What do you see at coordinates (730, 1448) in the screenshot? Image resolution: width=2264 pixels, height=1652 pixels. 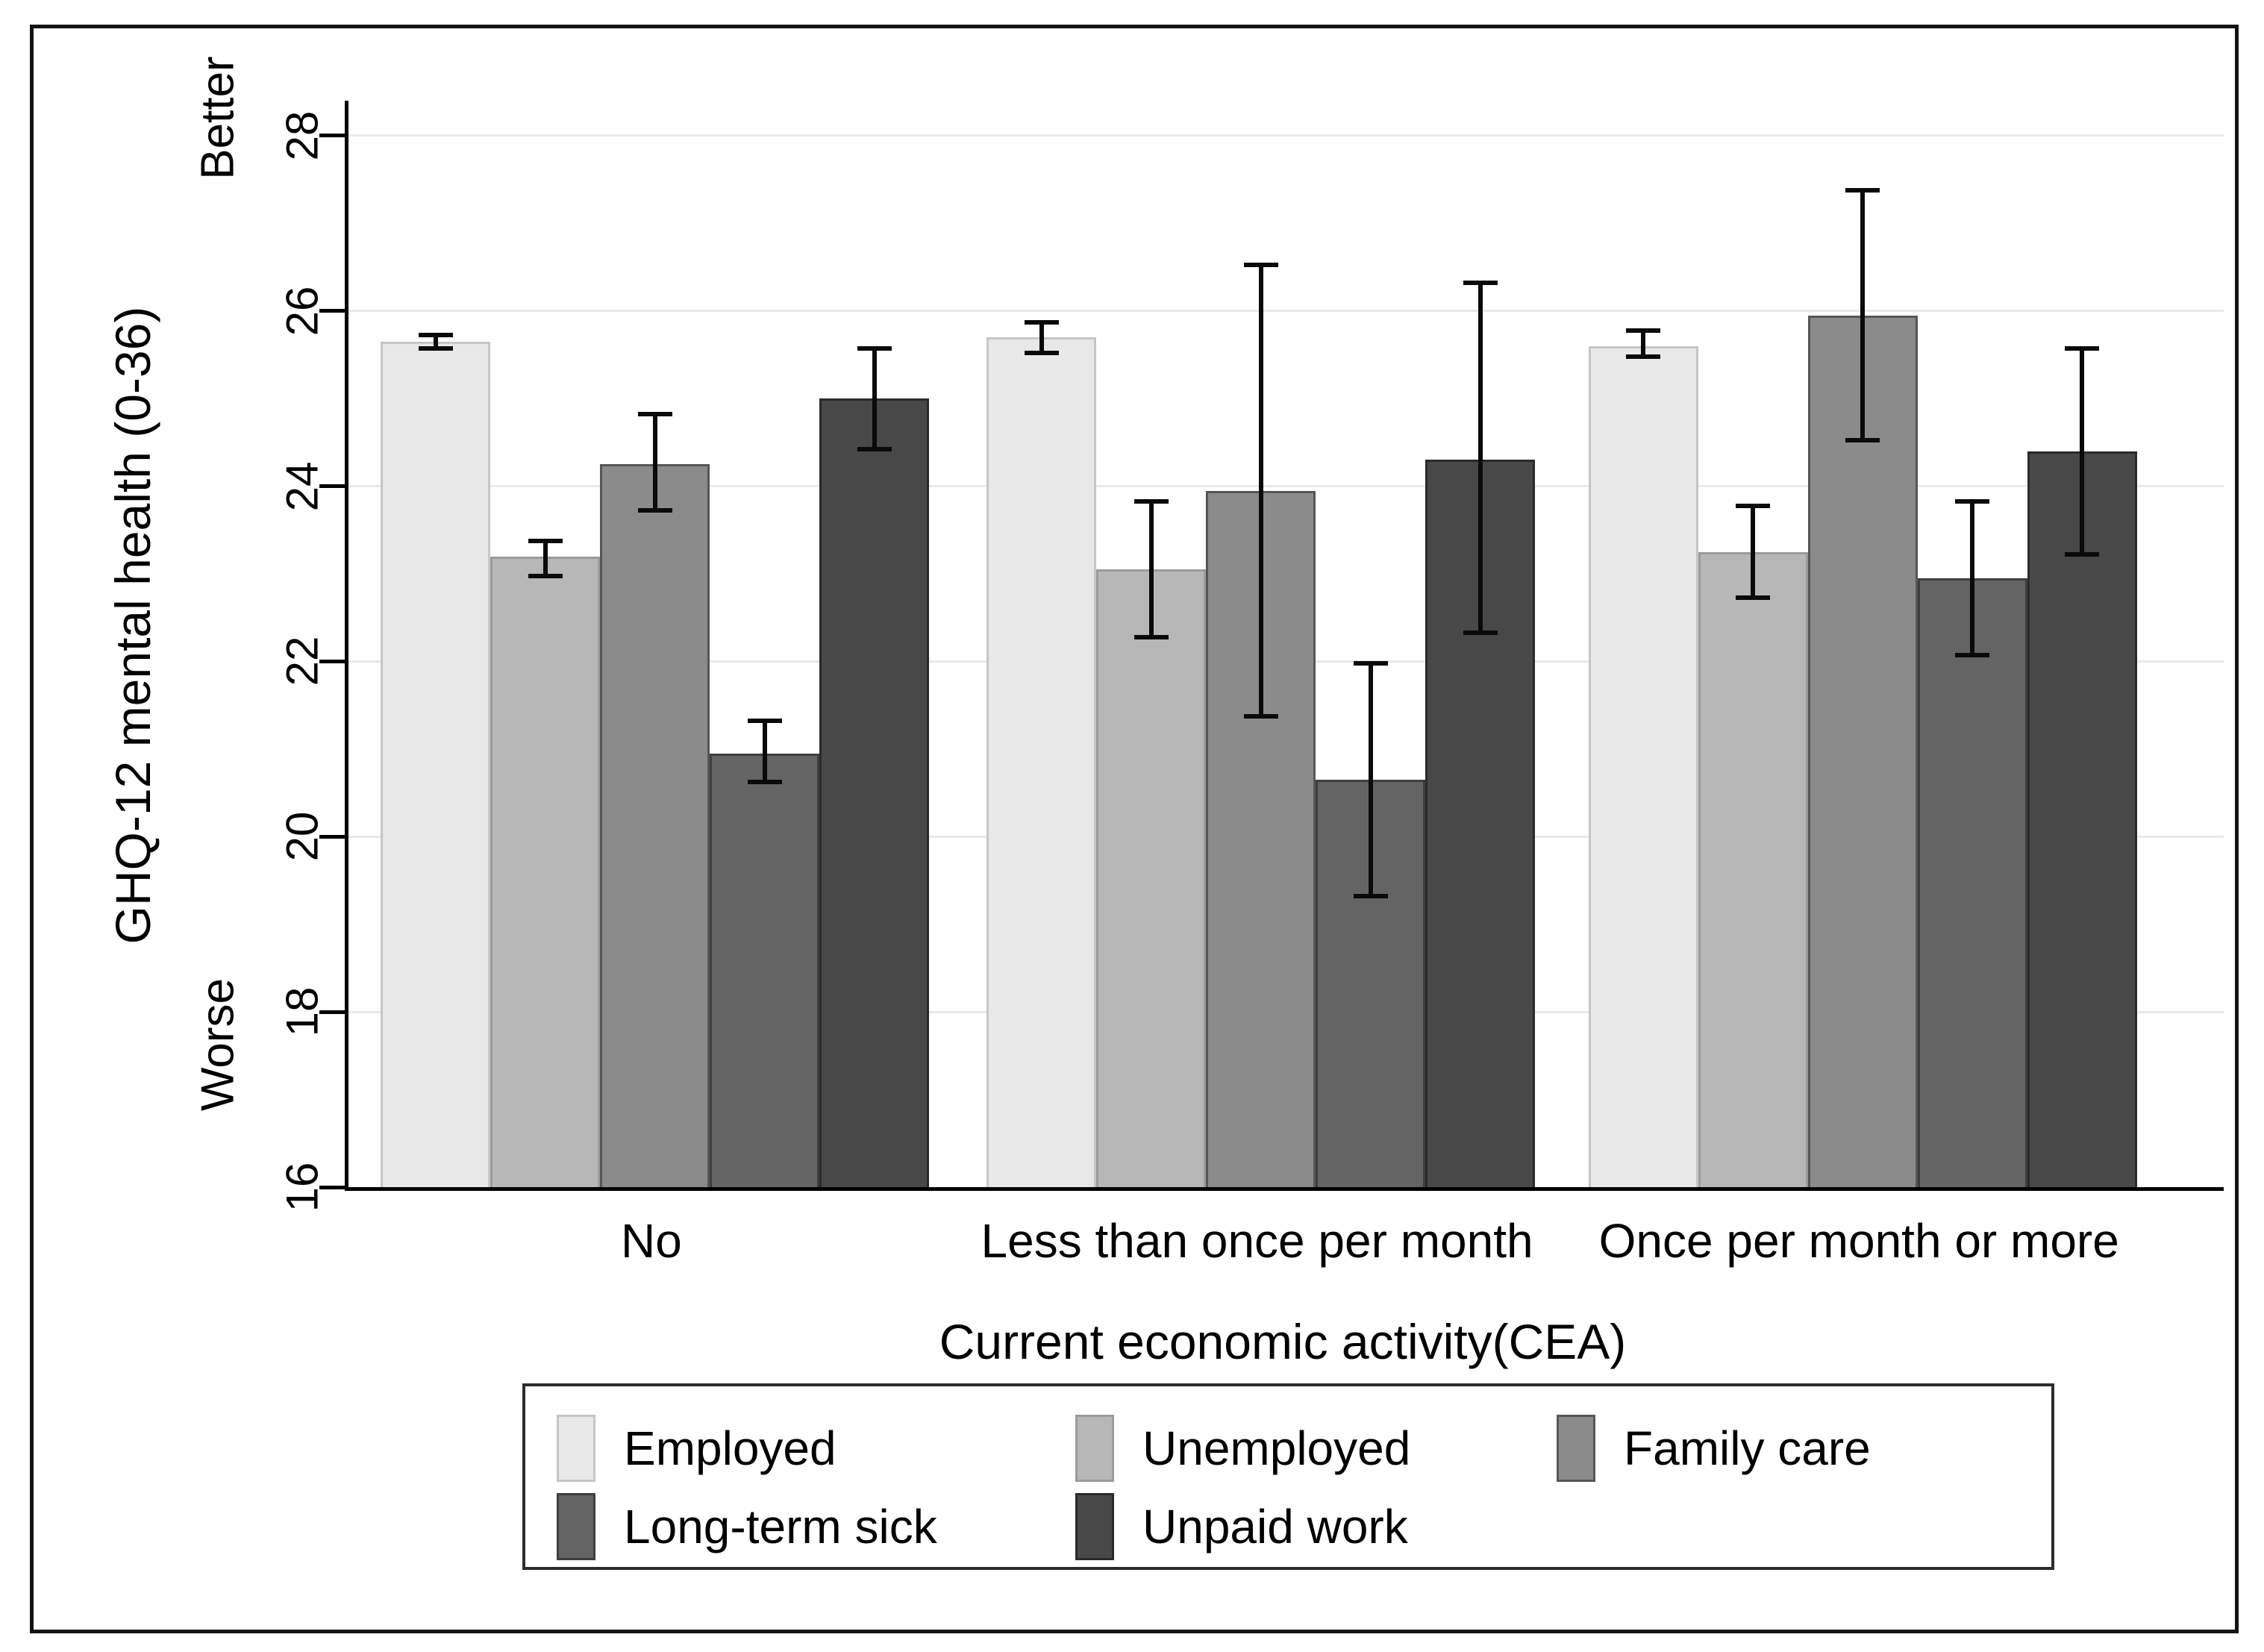 I see `legend-label: Employed` at bounding box center [730, 1448].